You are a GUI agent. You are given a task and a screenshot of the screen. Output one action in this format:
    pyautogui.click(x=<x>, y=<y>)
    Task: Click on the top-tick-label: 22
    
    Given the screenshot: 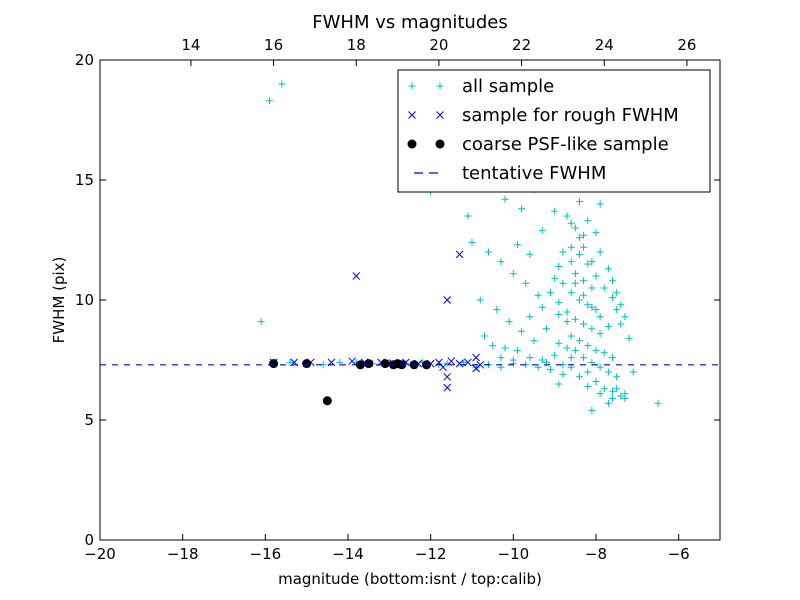 What is the action you would take?
    pyautogui.click(x=521, y=45)
    